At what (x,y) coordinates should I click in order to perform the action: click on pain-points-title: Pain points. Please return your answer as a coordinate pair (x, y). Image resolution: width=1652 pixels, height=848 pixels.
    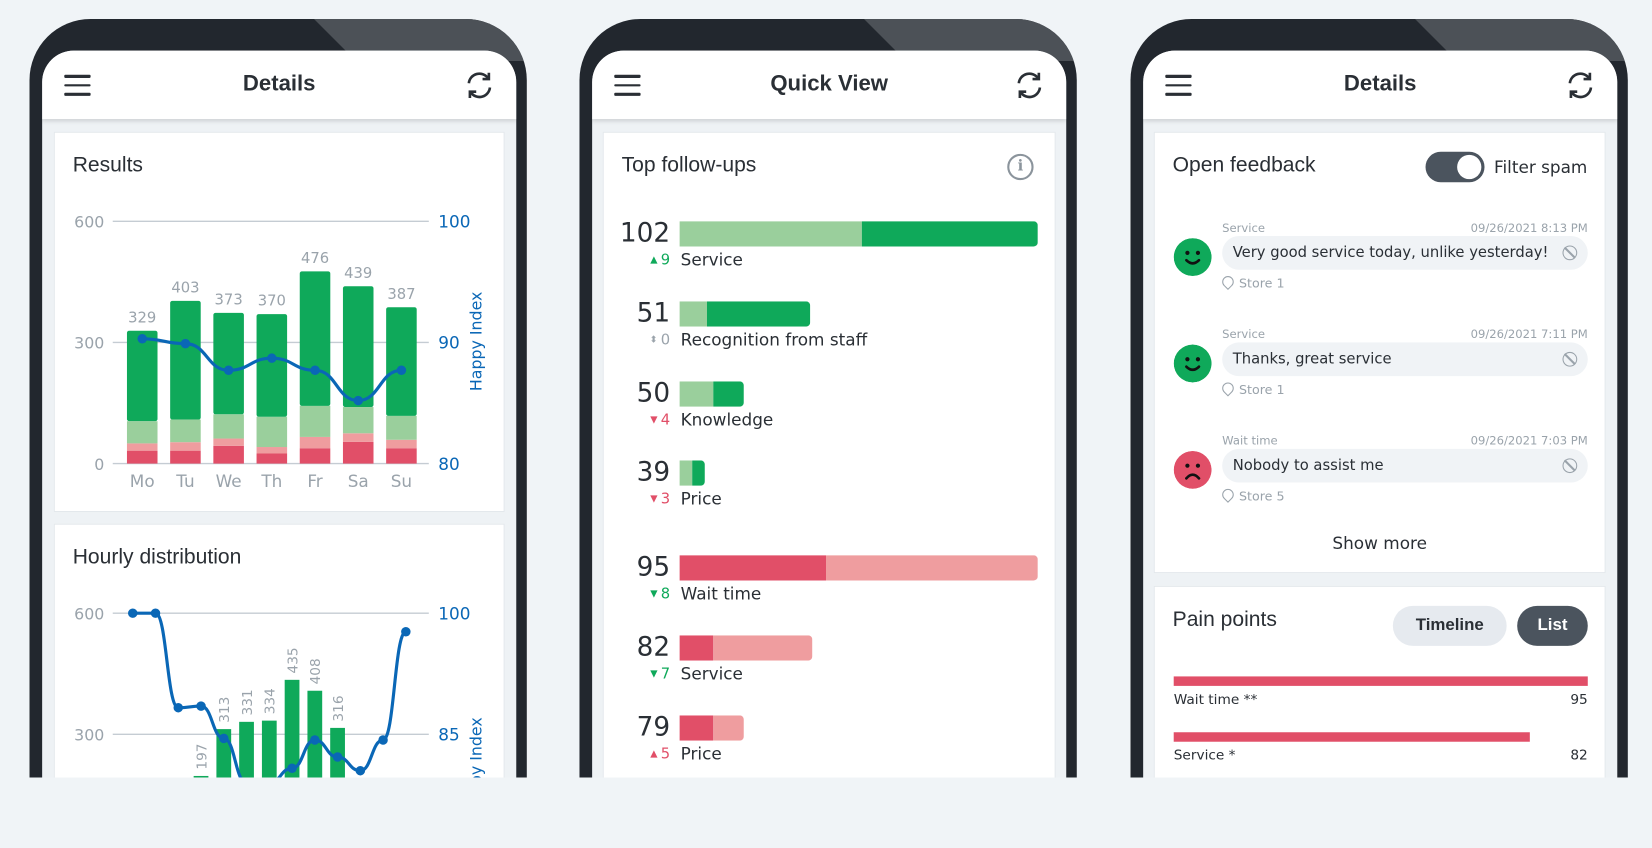
    Looking at the image, I should click on (1224, 619).